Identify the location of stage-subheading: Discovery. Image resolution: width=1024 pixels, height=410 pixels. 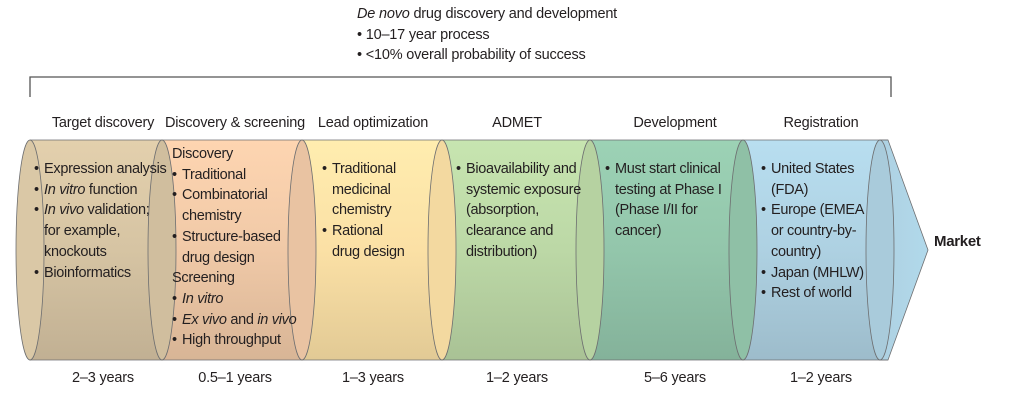
(202, 154).